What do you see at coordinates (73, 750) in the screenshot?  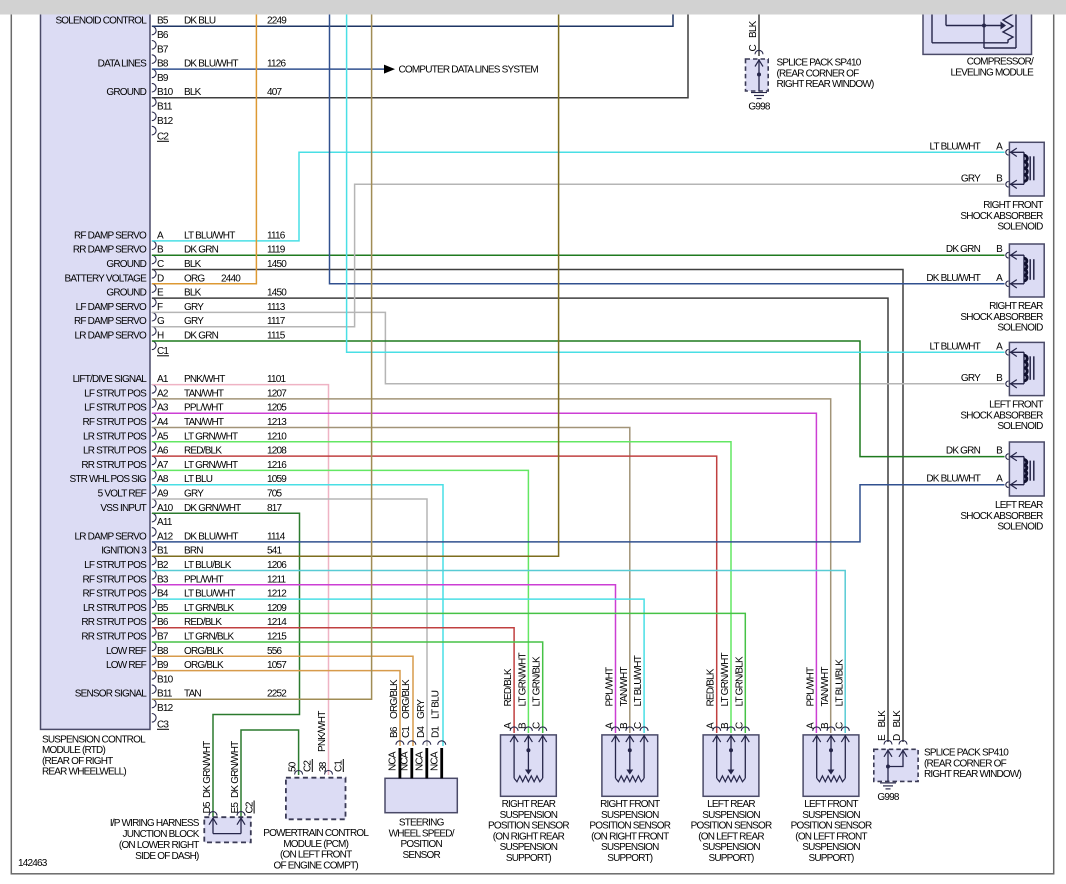 I see `svg-text: MODULE (RTD)` at bounding box center [73, 750].